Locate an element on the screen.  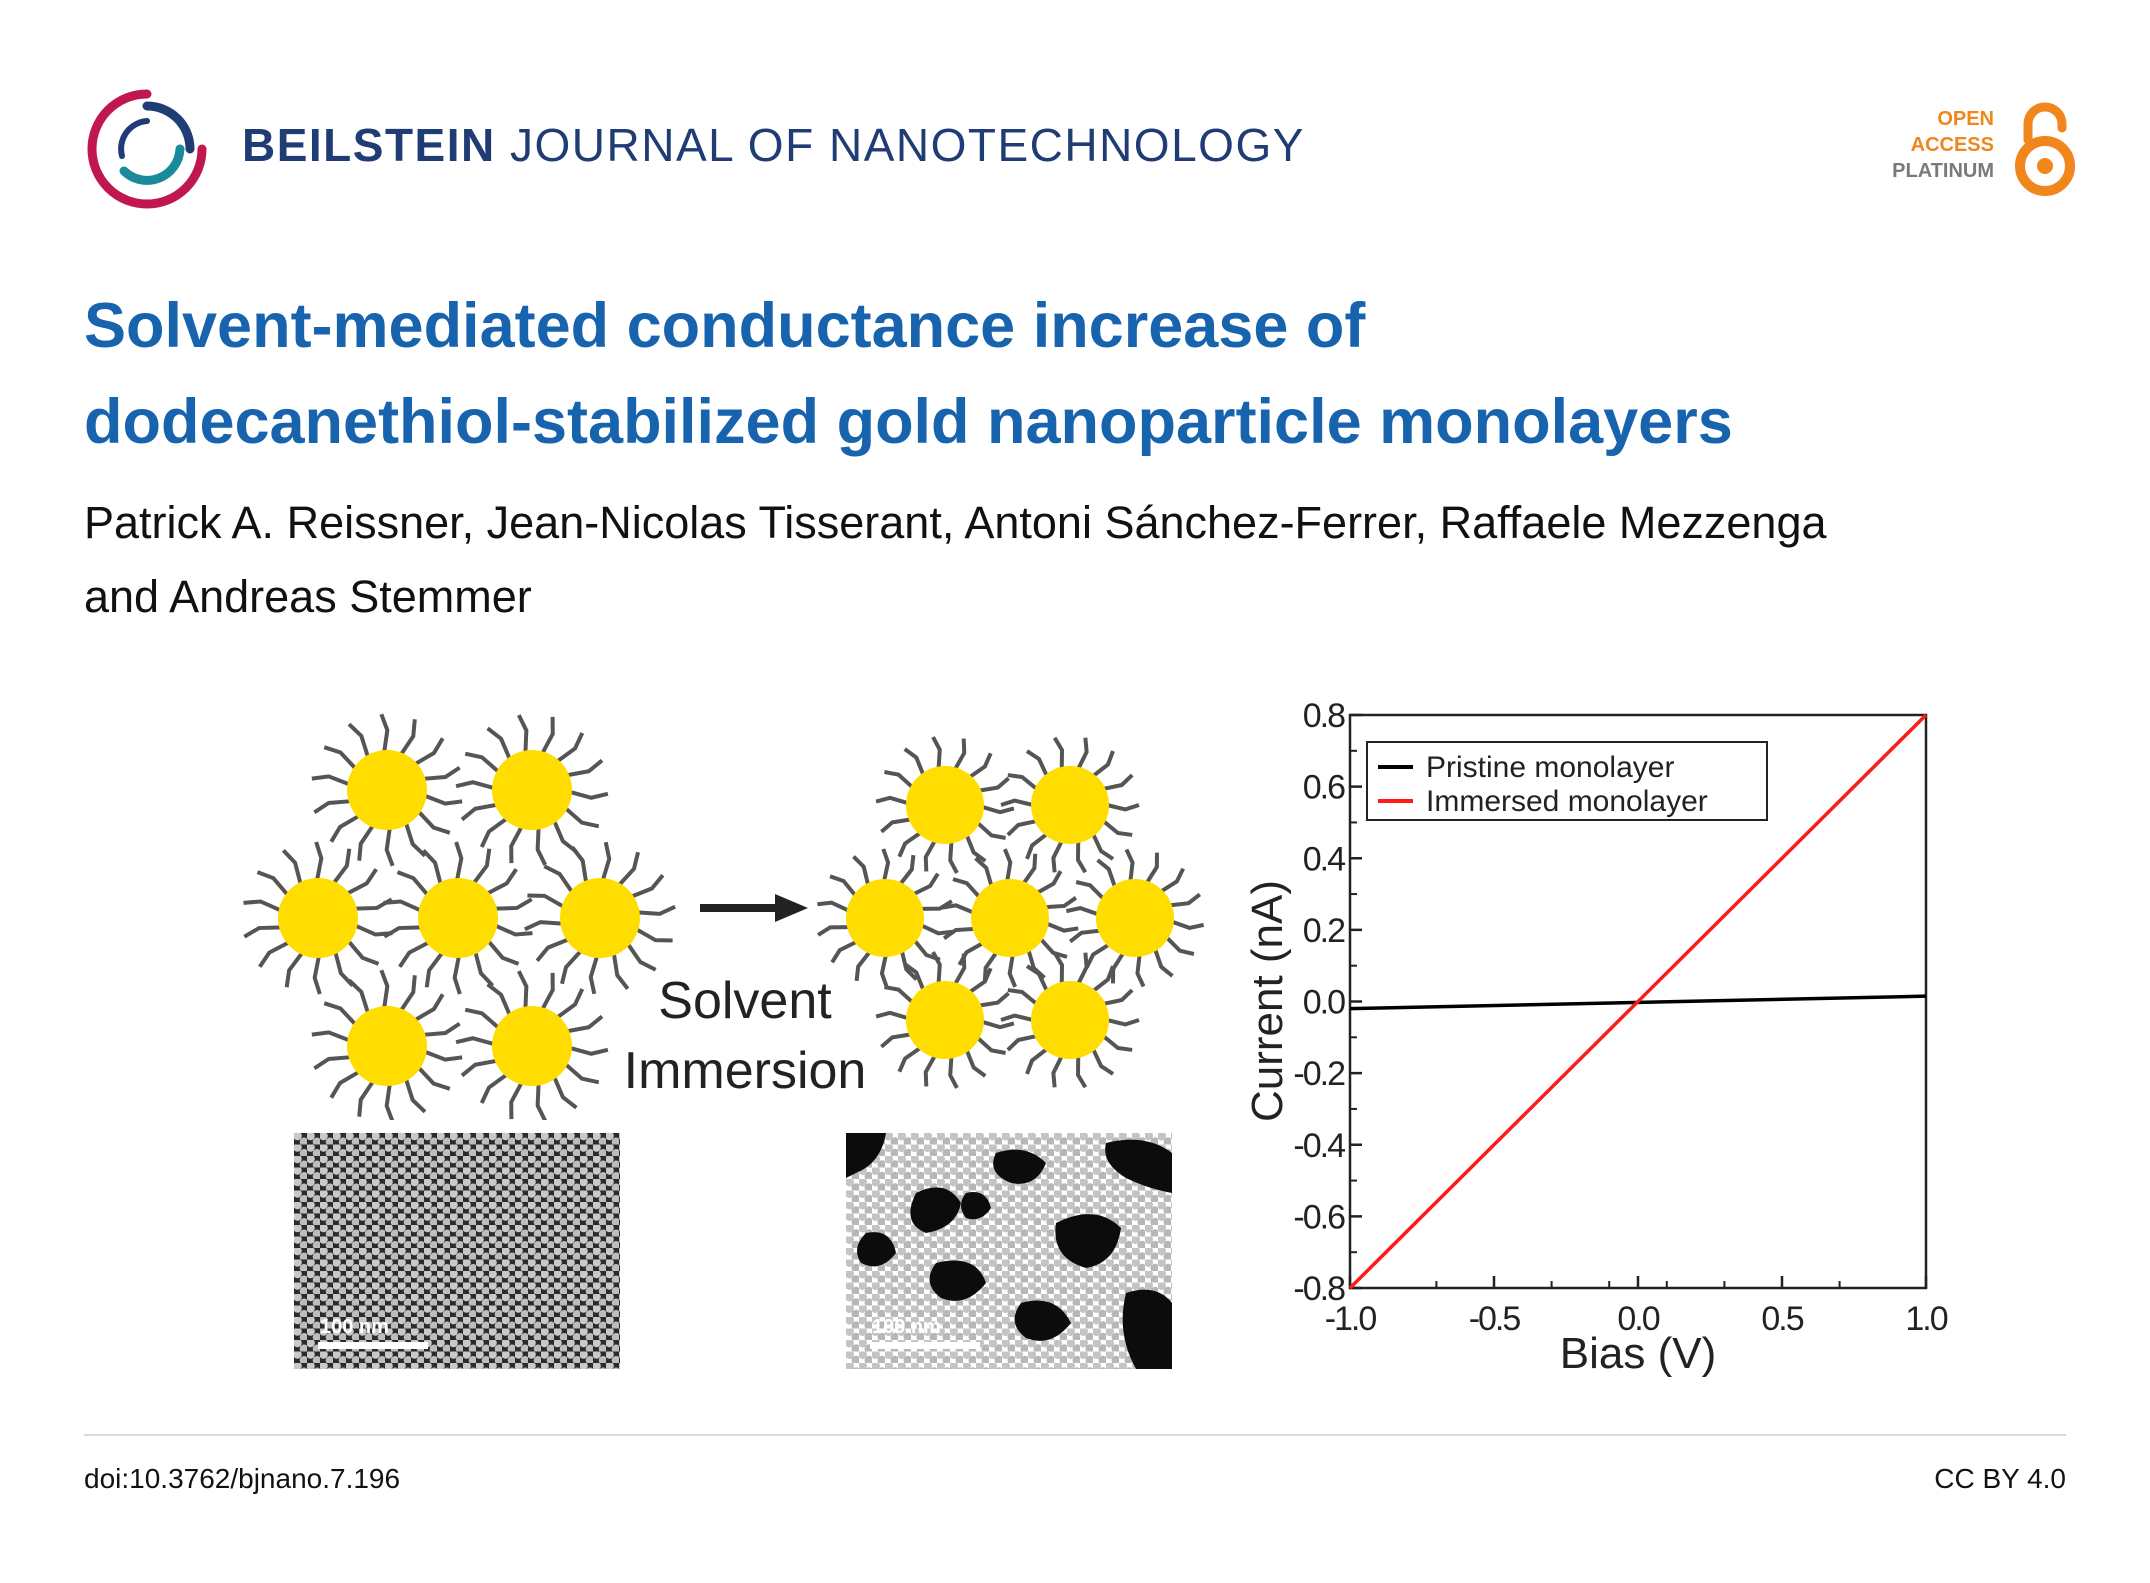
authors-line-2: and Andreas Stemmer is located at coordinates (308, 596).